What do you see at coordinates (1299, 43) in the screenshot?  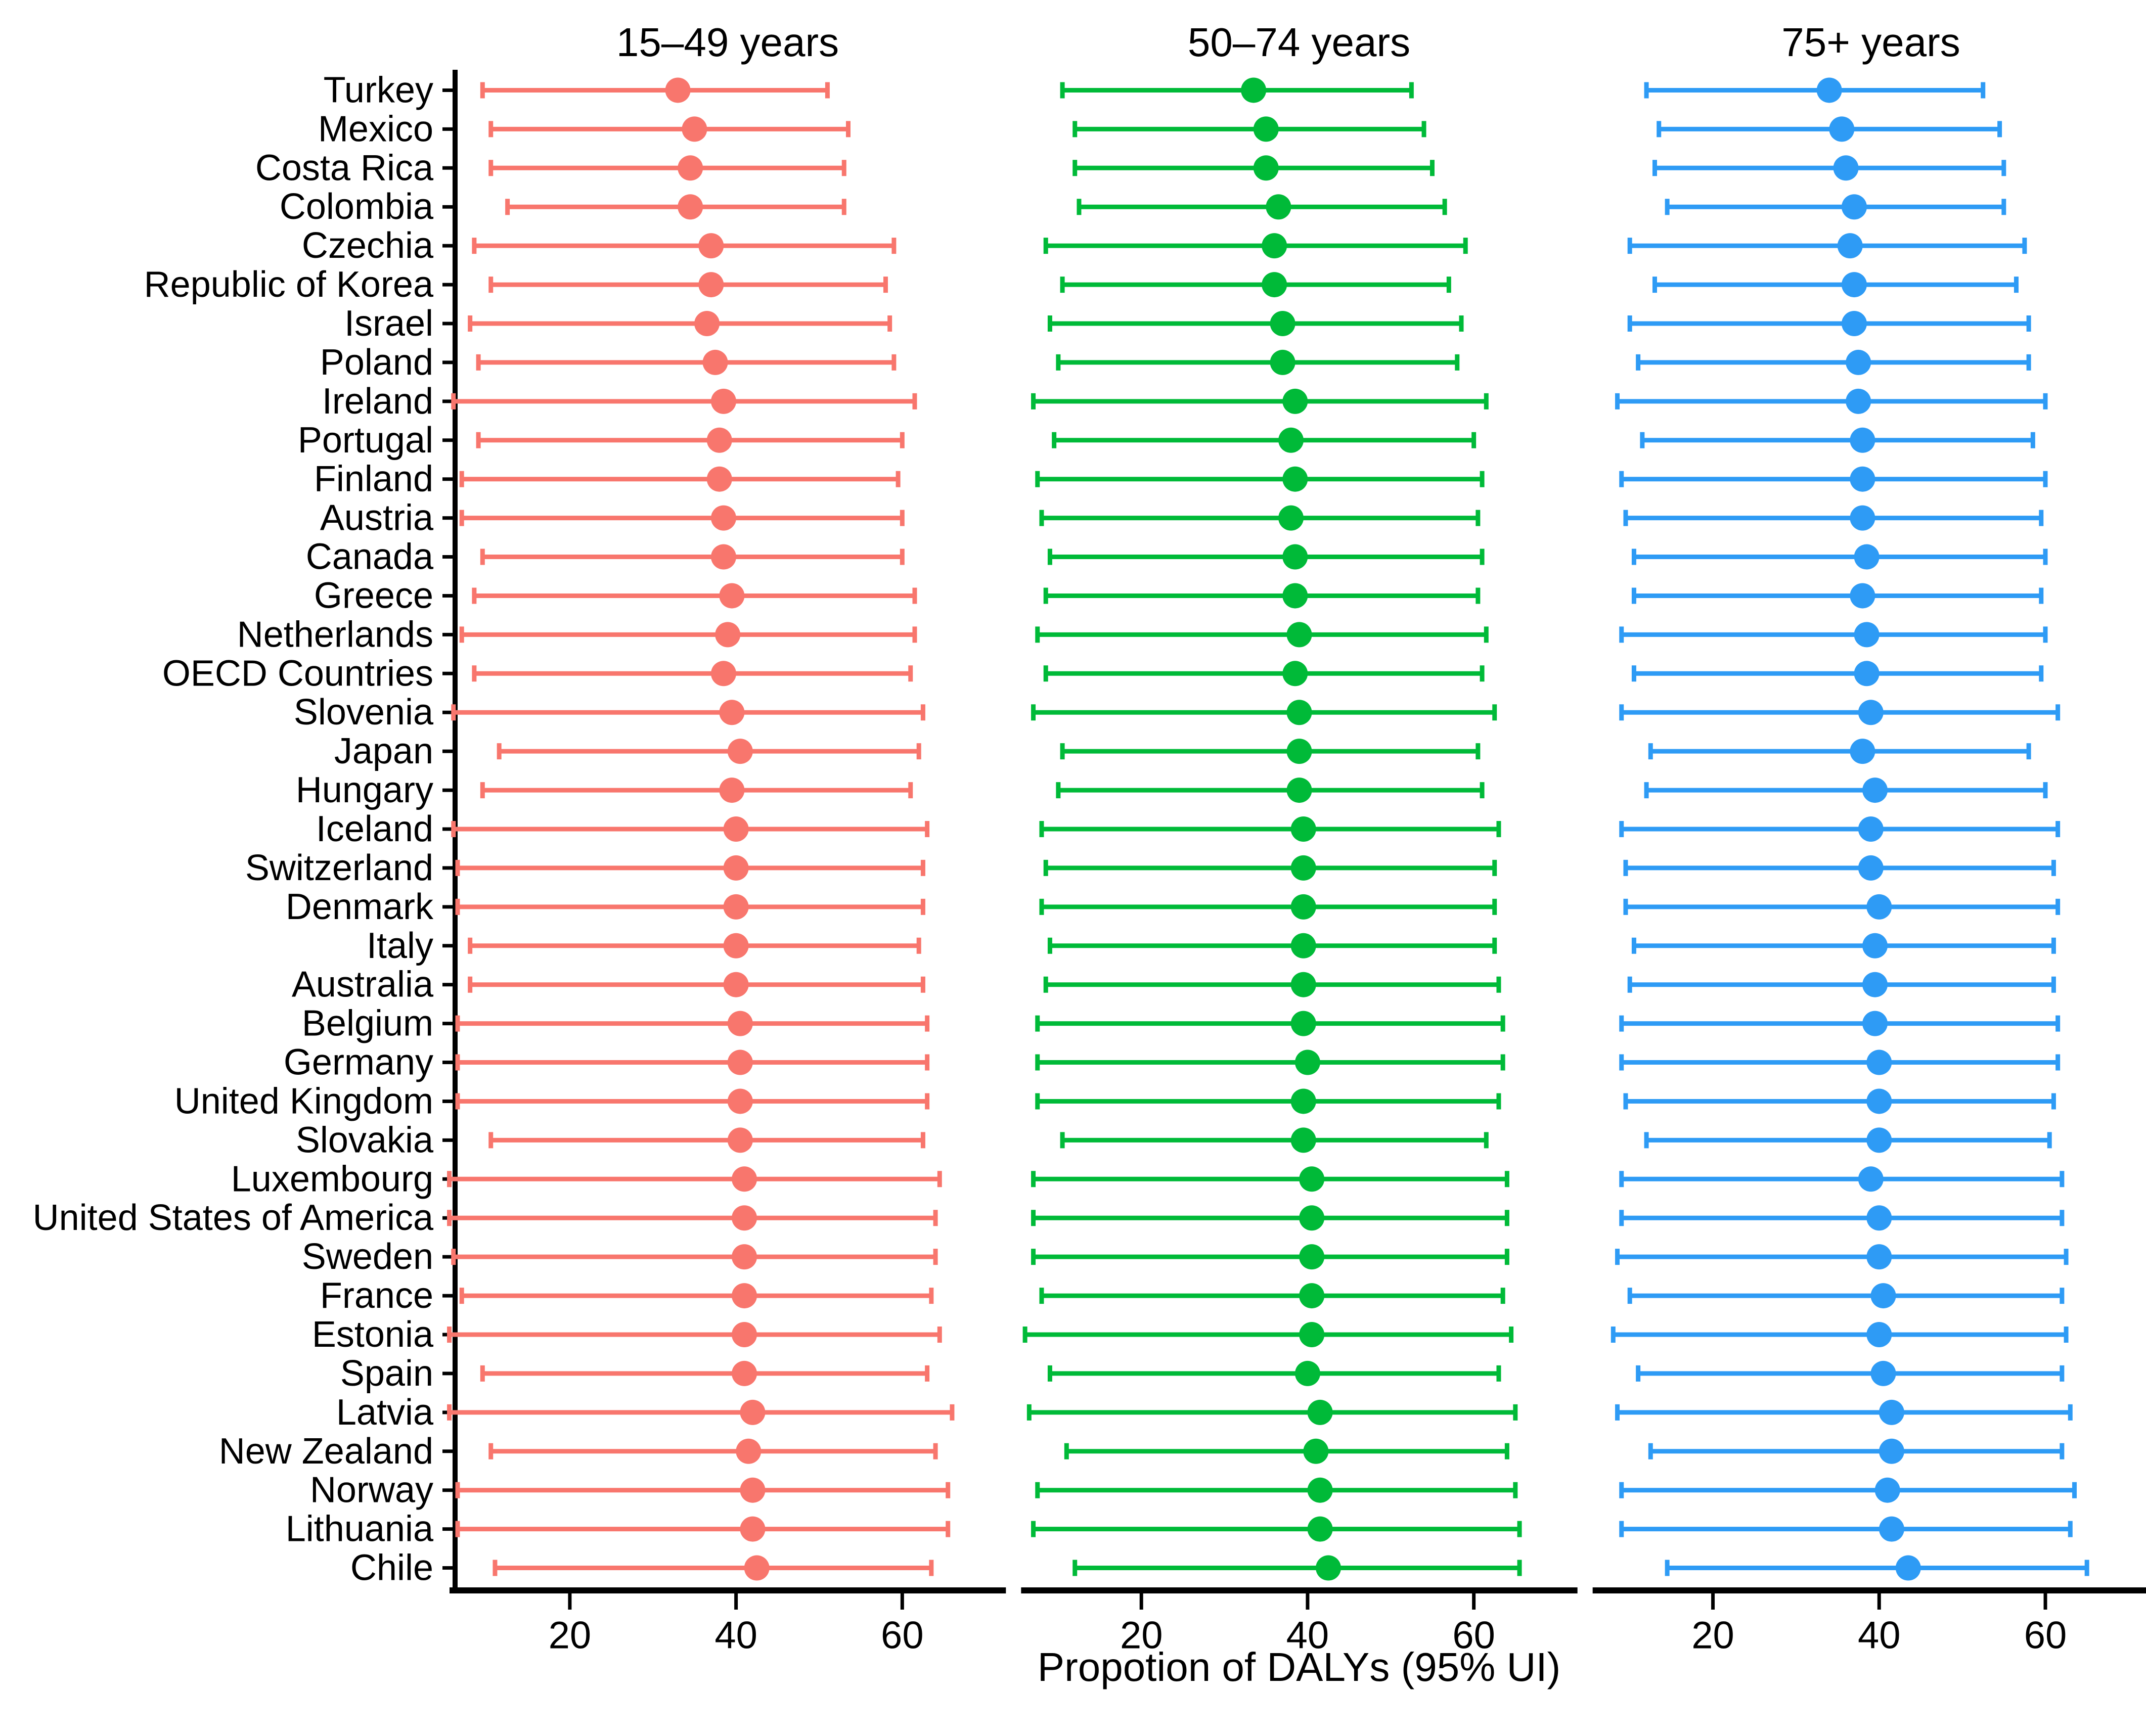 I see `panel-title-50-74: 50–74 years` at bounding box center [1299, 43].